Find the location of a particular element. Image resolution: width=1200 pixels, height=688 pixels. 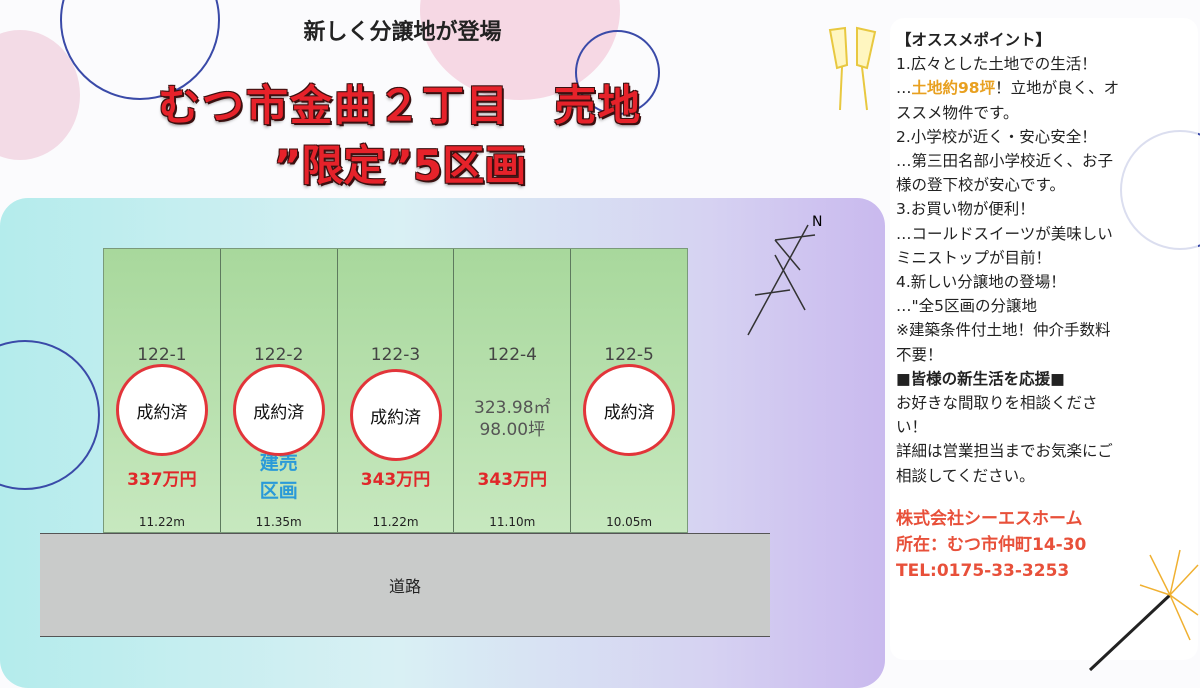

lot-122-3: 122-3 343万円 11.22m 成約済 is located at coordinates (396, 390).